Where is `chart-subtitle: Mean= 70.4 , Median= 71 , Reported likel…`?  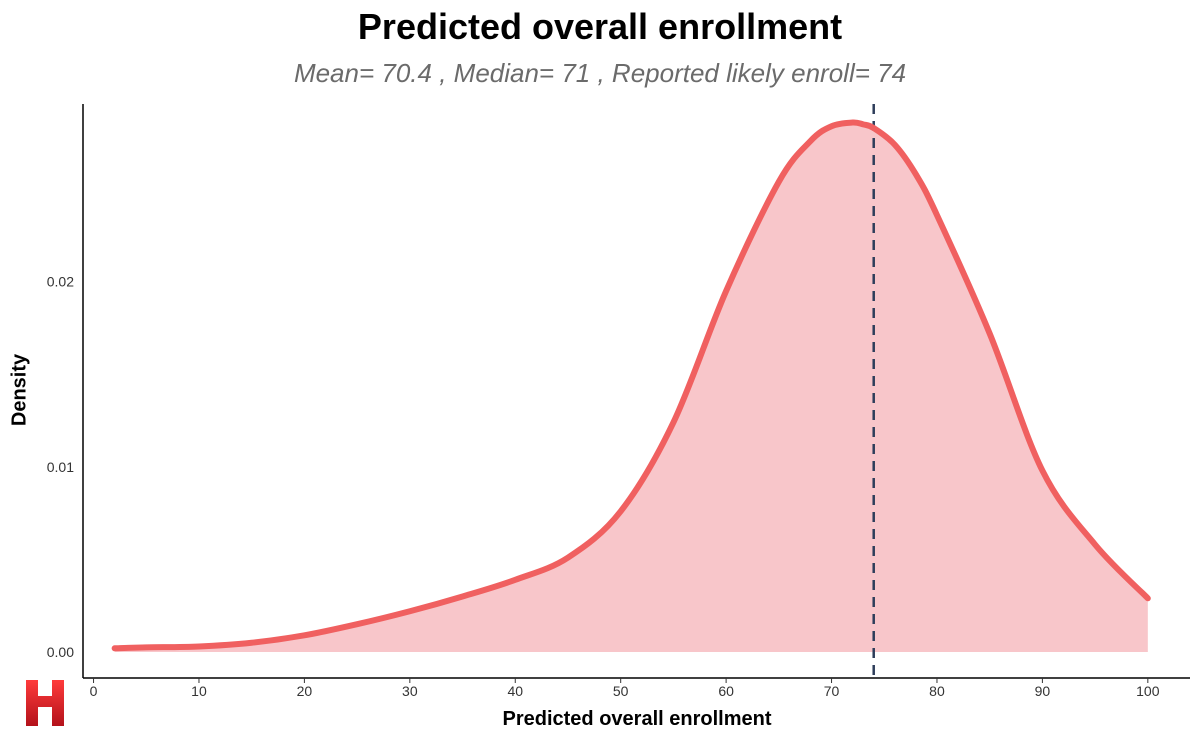 chart-subtitle: Mean= 70.4 , Median= 71 , Reported likel… is located at coordinates (600, 73).